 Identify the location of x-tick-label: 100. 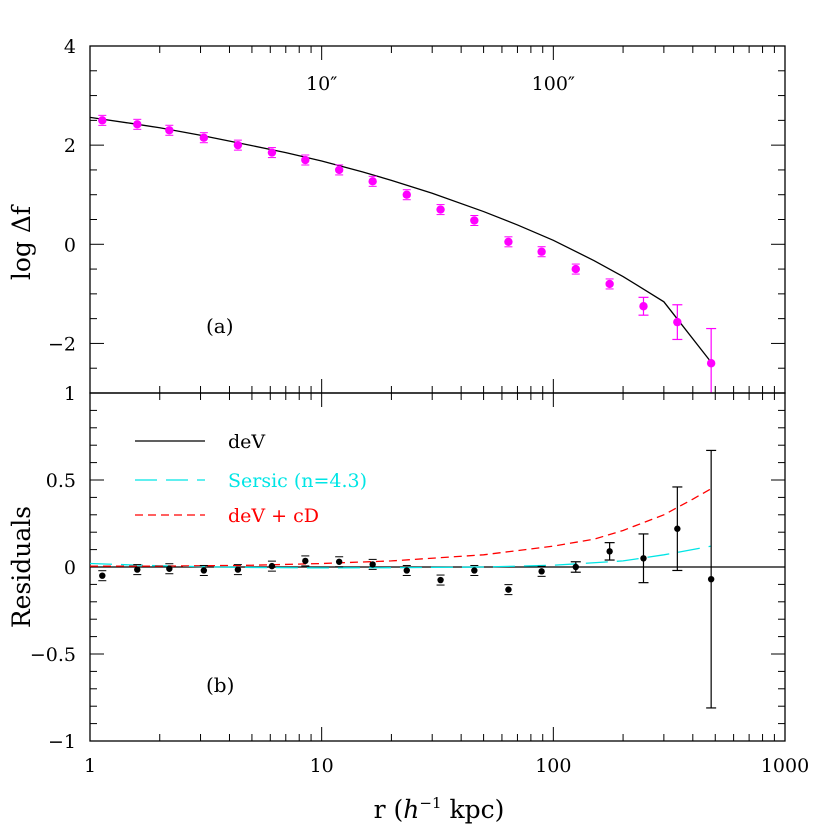
(553, 766).